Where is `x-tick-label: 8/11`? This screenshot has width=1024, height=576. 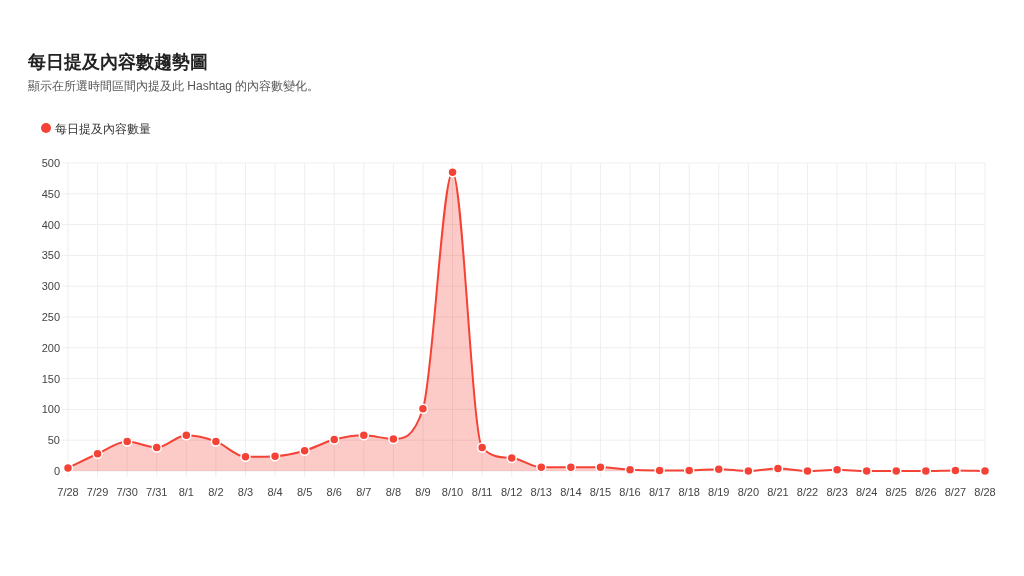 x-tick-label: 8/11 is located at coordinates (482, 492).